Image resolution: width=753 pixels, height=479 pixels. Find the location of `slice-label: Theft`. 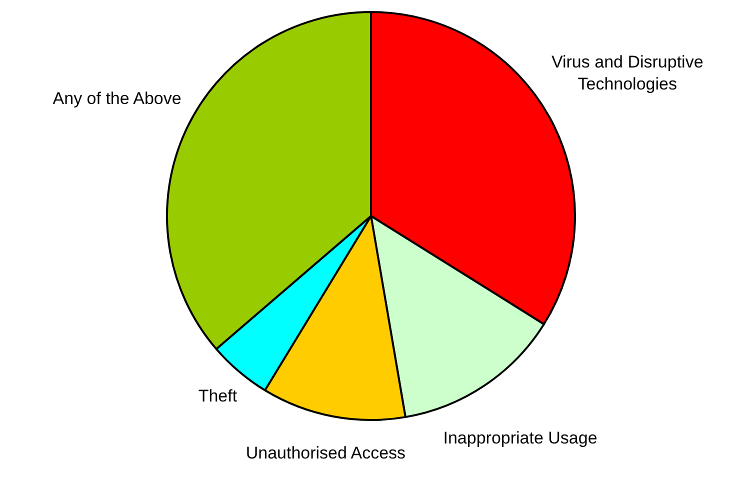

slice-label: Theft is located at coordinates (218, 396).